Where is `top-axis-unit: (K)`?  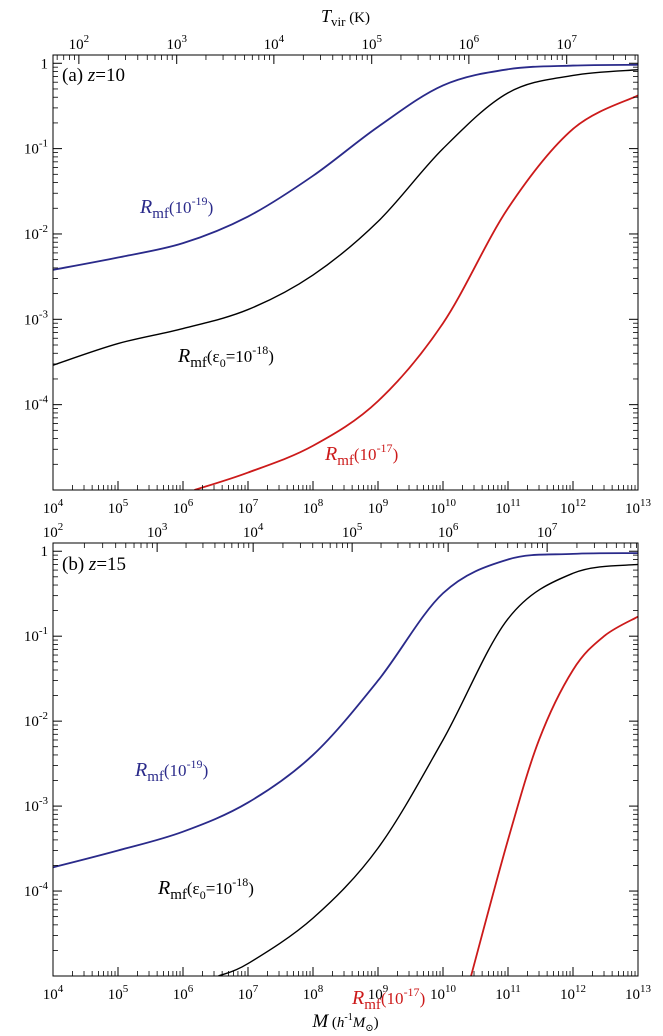
top-axis-unit: (K) is located at coordinates (357, 18).